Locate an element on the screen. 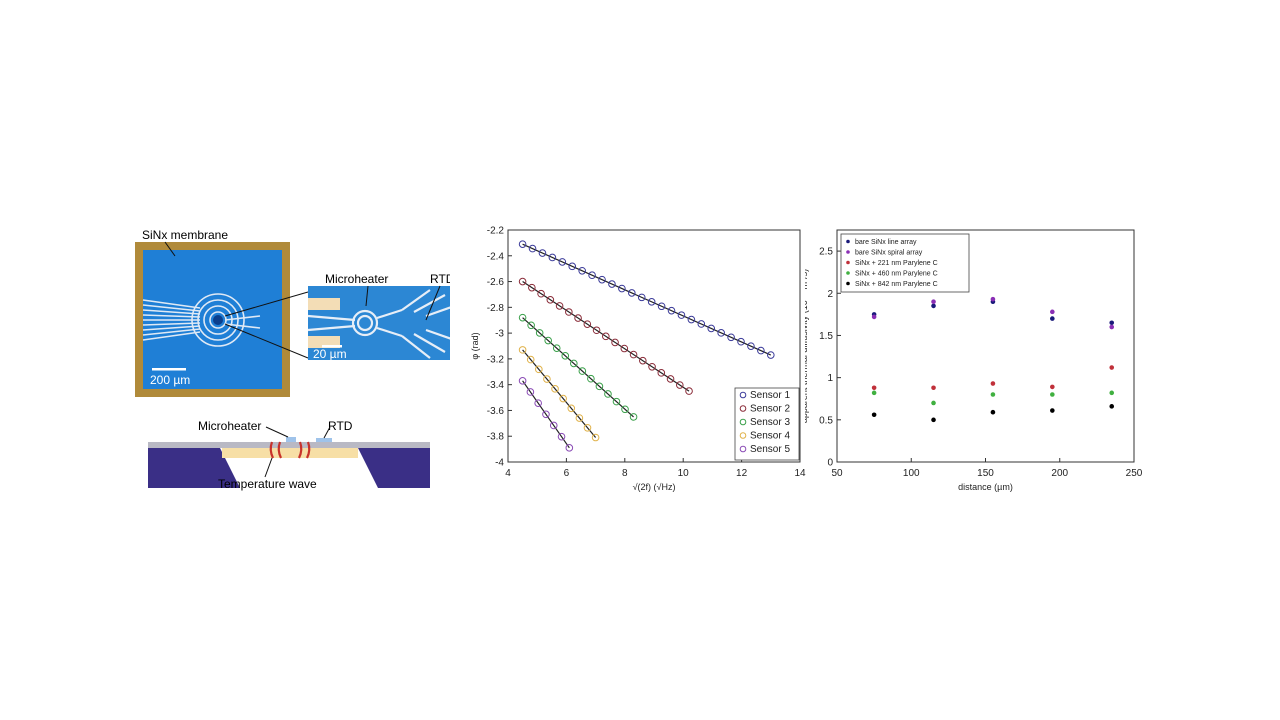  legend-box is located at coordinates (905, 263).